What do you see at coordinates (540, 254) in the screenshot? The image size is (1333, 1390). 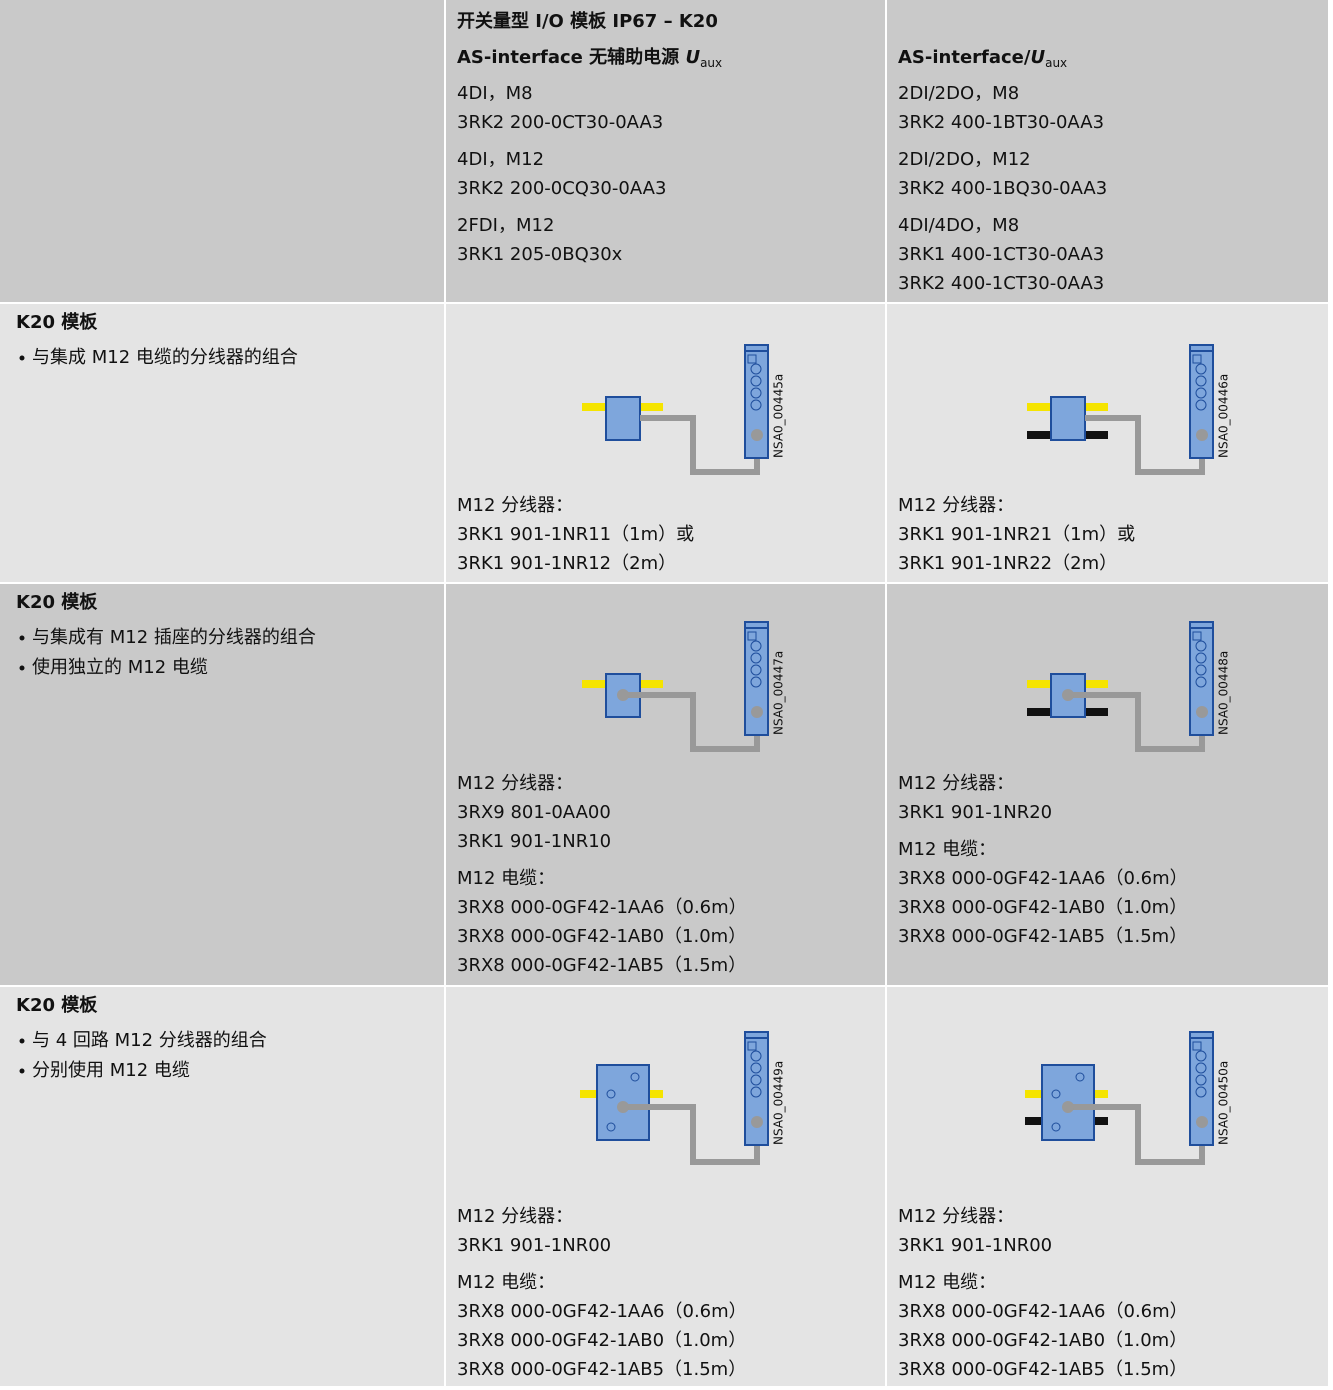 I see `header-item: 3RK1 205-0BQ30x` at bounding box center [540, 254].